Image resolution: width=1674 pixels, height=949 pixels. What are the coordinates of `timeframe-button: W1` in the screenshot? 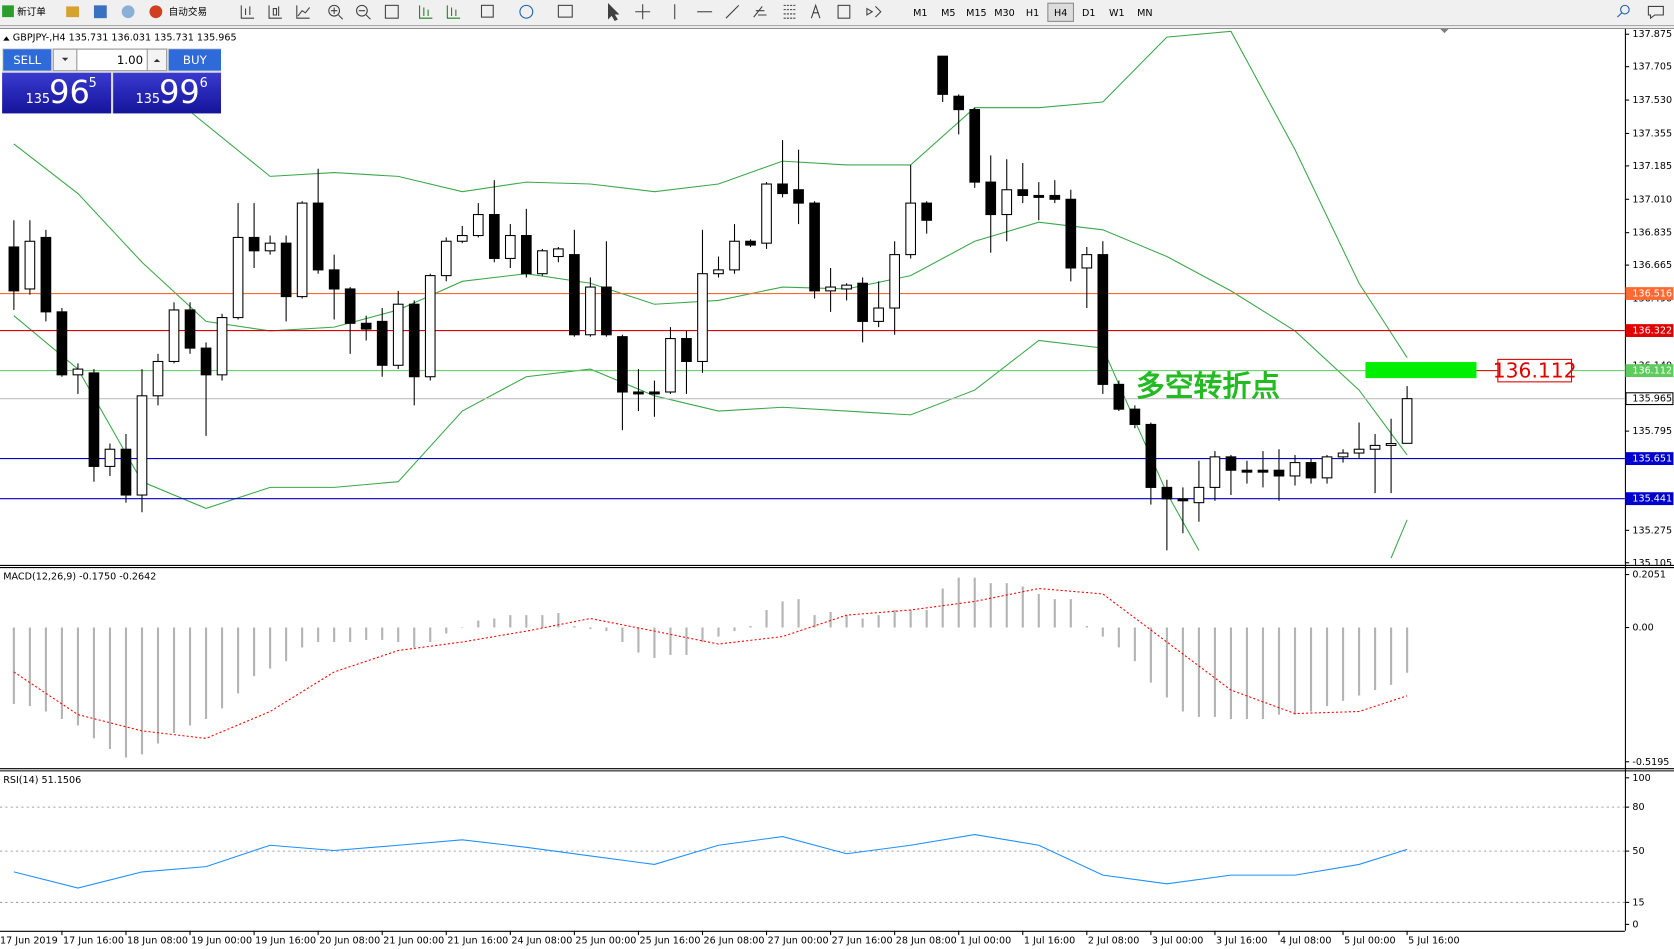 It's located at (1117, 13).